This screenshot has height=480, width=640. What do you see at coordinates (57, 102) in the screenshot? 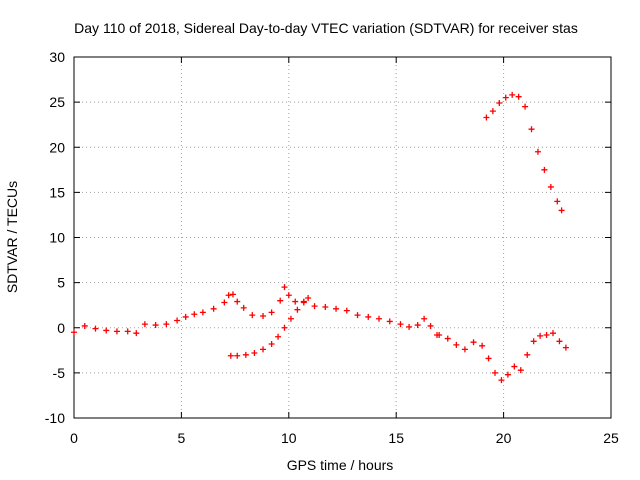
I see `y-tick-label: 25` at bounding box center [57, 102].